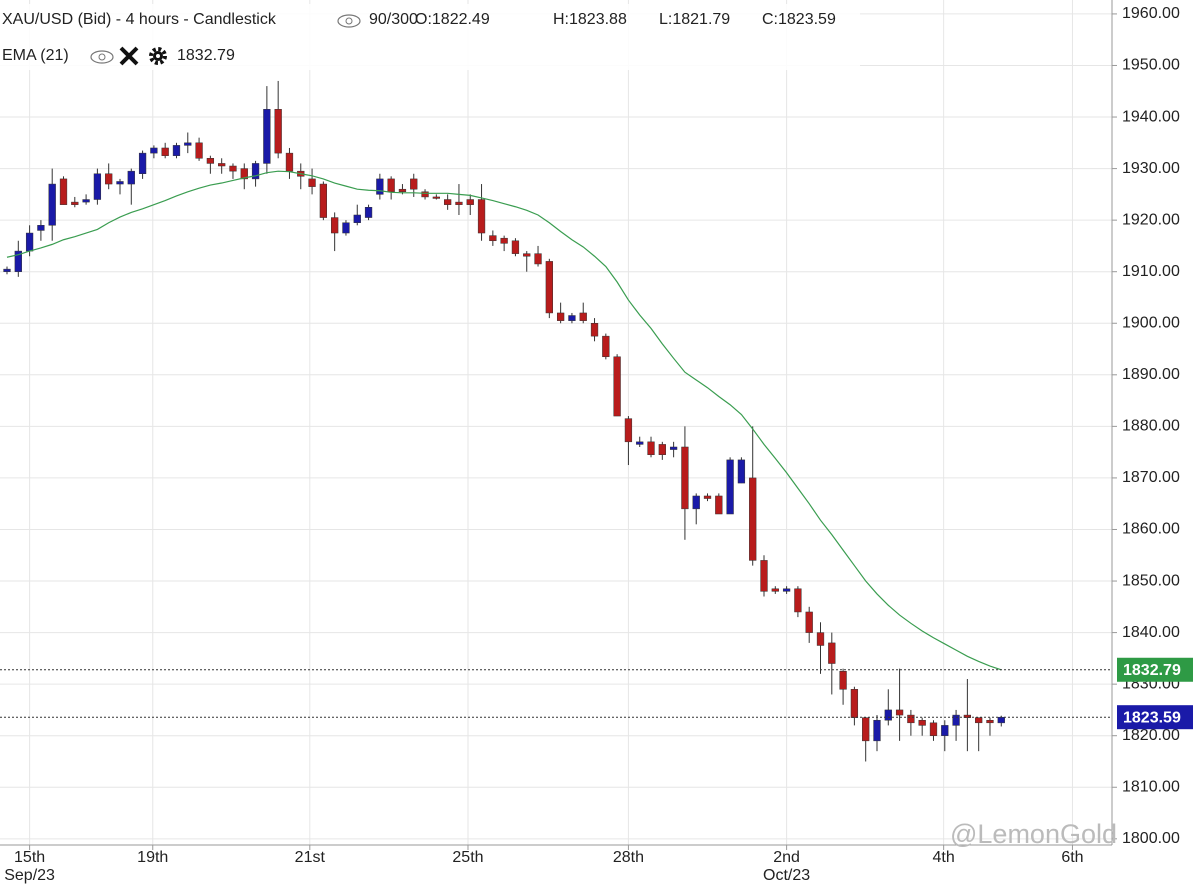 Image resolution: width=1193 pixels, height=885 pixels. Describe the element at coordinates (1151, 786) in the screenshot. I see `y-tick-label: 1810.00` at that location.